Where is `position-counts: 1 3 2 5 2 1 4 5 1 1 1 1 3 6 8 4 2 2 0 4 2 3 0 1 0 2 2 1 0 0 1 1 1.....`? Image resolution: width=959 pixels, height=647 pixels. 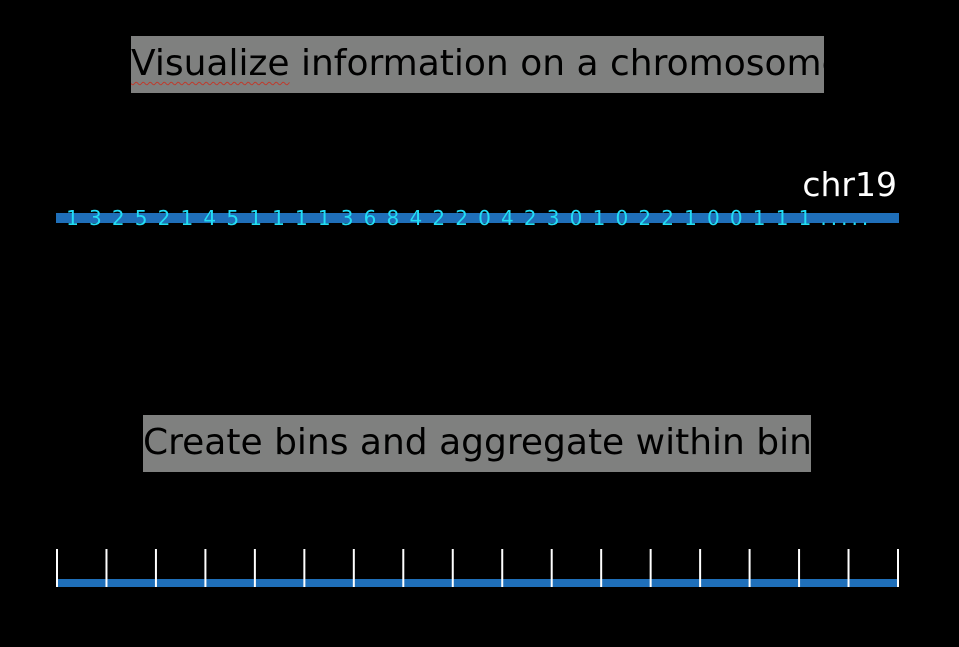
position-counts: 1 3 2 5 2 1 4 5 1 1 1 1 3 6 8 4 2 2 0 4 2 3 0 1 0 2 2 1 0 0 1 1 1..... is located at coordinates (466, 218).